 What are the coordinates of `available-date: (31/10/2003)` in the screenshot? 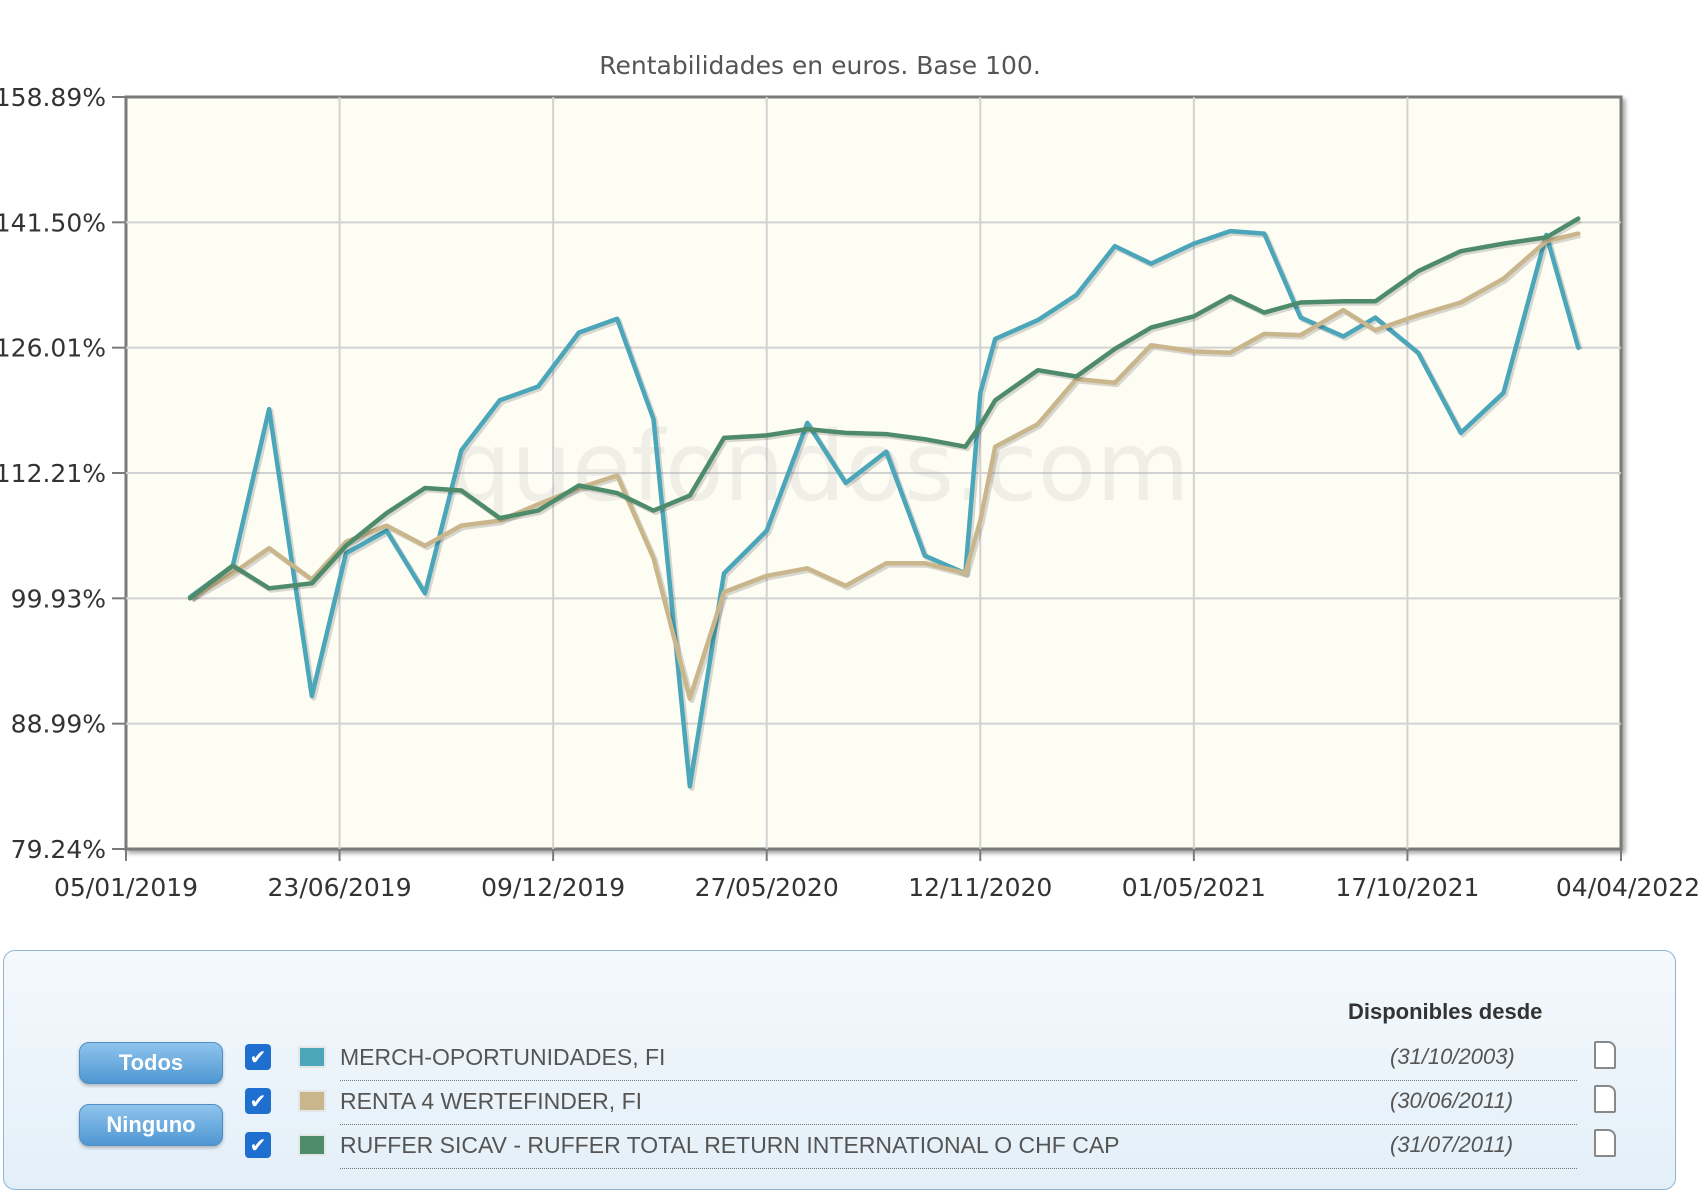 It's located at (1452, 1056).